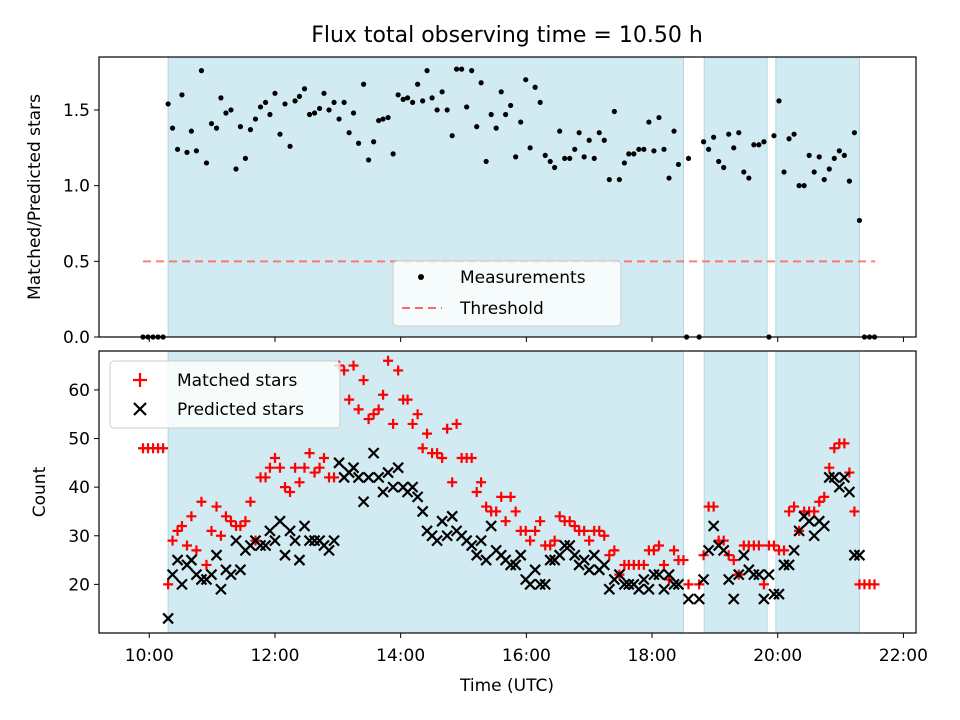 Image resolution: width=960 pixels, height=720 pixels. What do you see at coordinates (652, 656) in the screenshot?
I see `x-tick-label: 18:00` at bounding box center [652, 656].